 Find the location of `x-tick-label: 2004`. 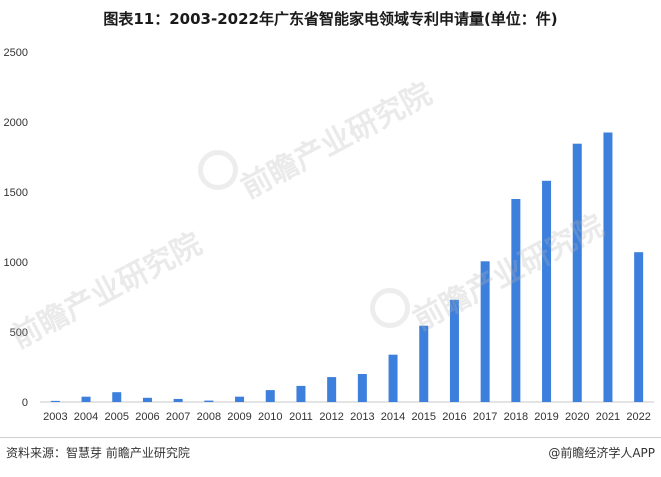

x-tick-label: 2004 is located at coordinates (86, 417).